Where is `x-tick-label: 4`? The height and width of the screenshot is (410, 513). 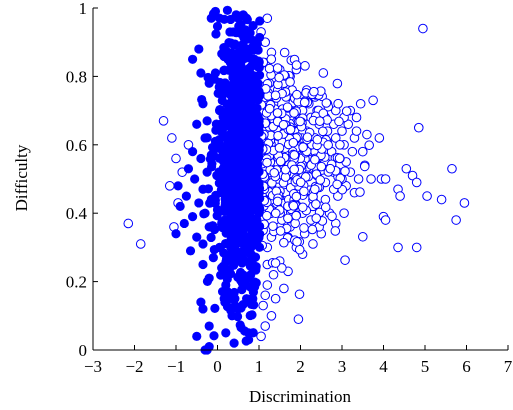 x-tick-label: 4 is located at coordinates (383, 366).